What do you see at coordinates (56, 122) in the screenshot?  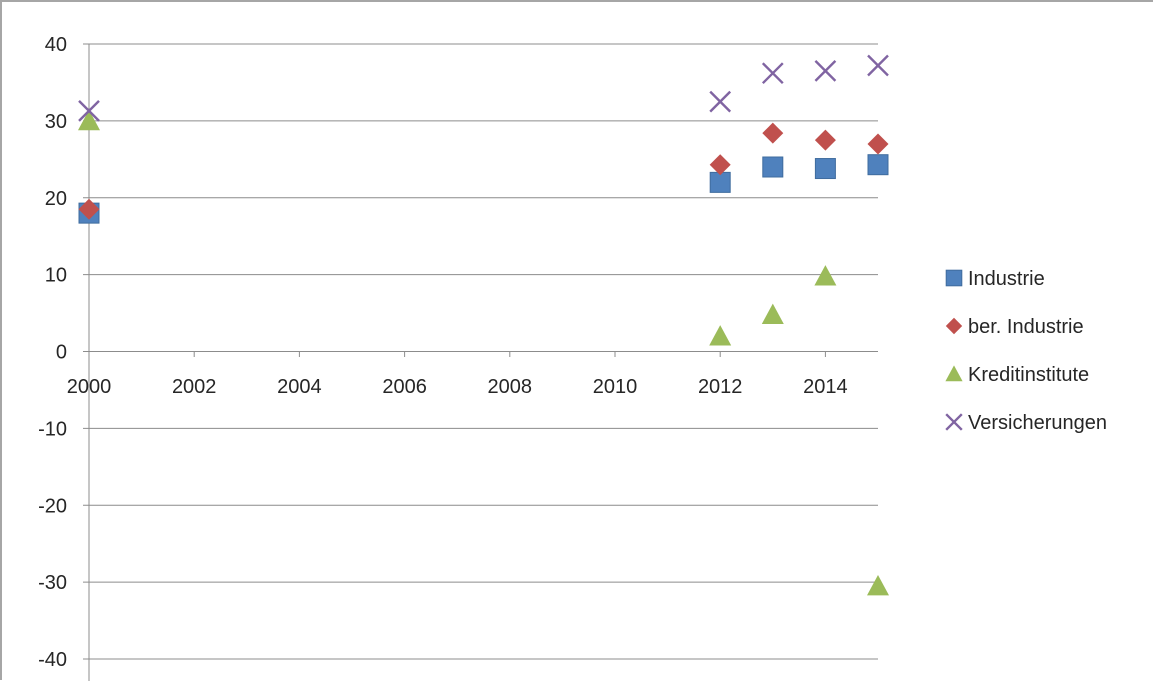 I see `y-tick-label: 30` at bounding box center [56, 122].